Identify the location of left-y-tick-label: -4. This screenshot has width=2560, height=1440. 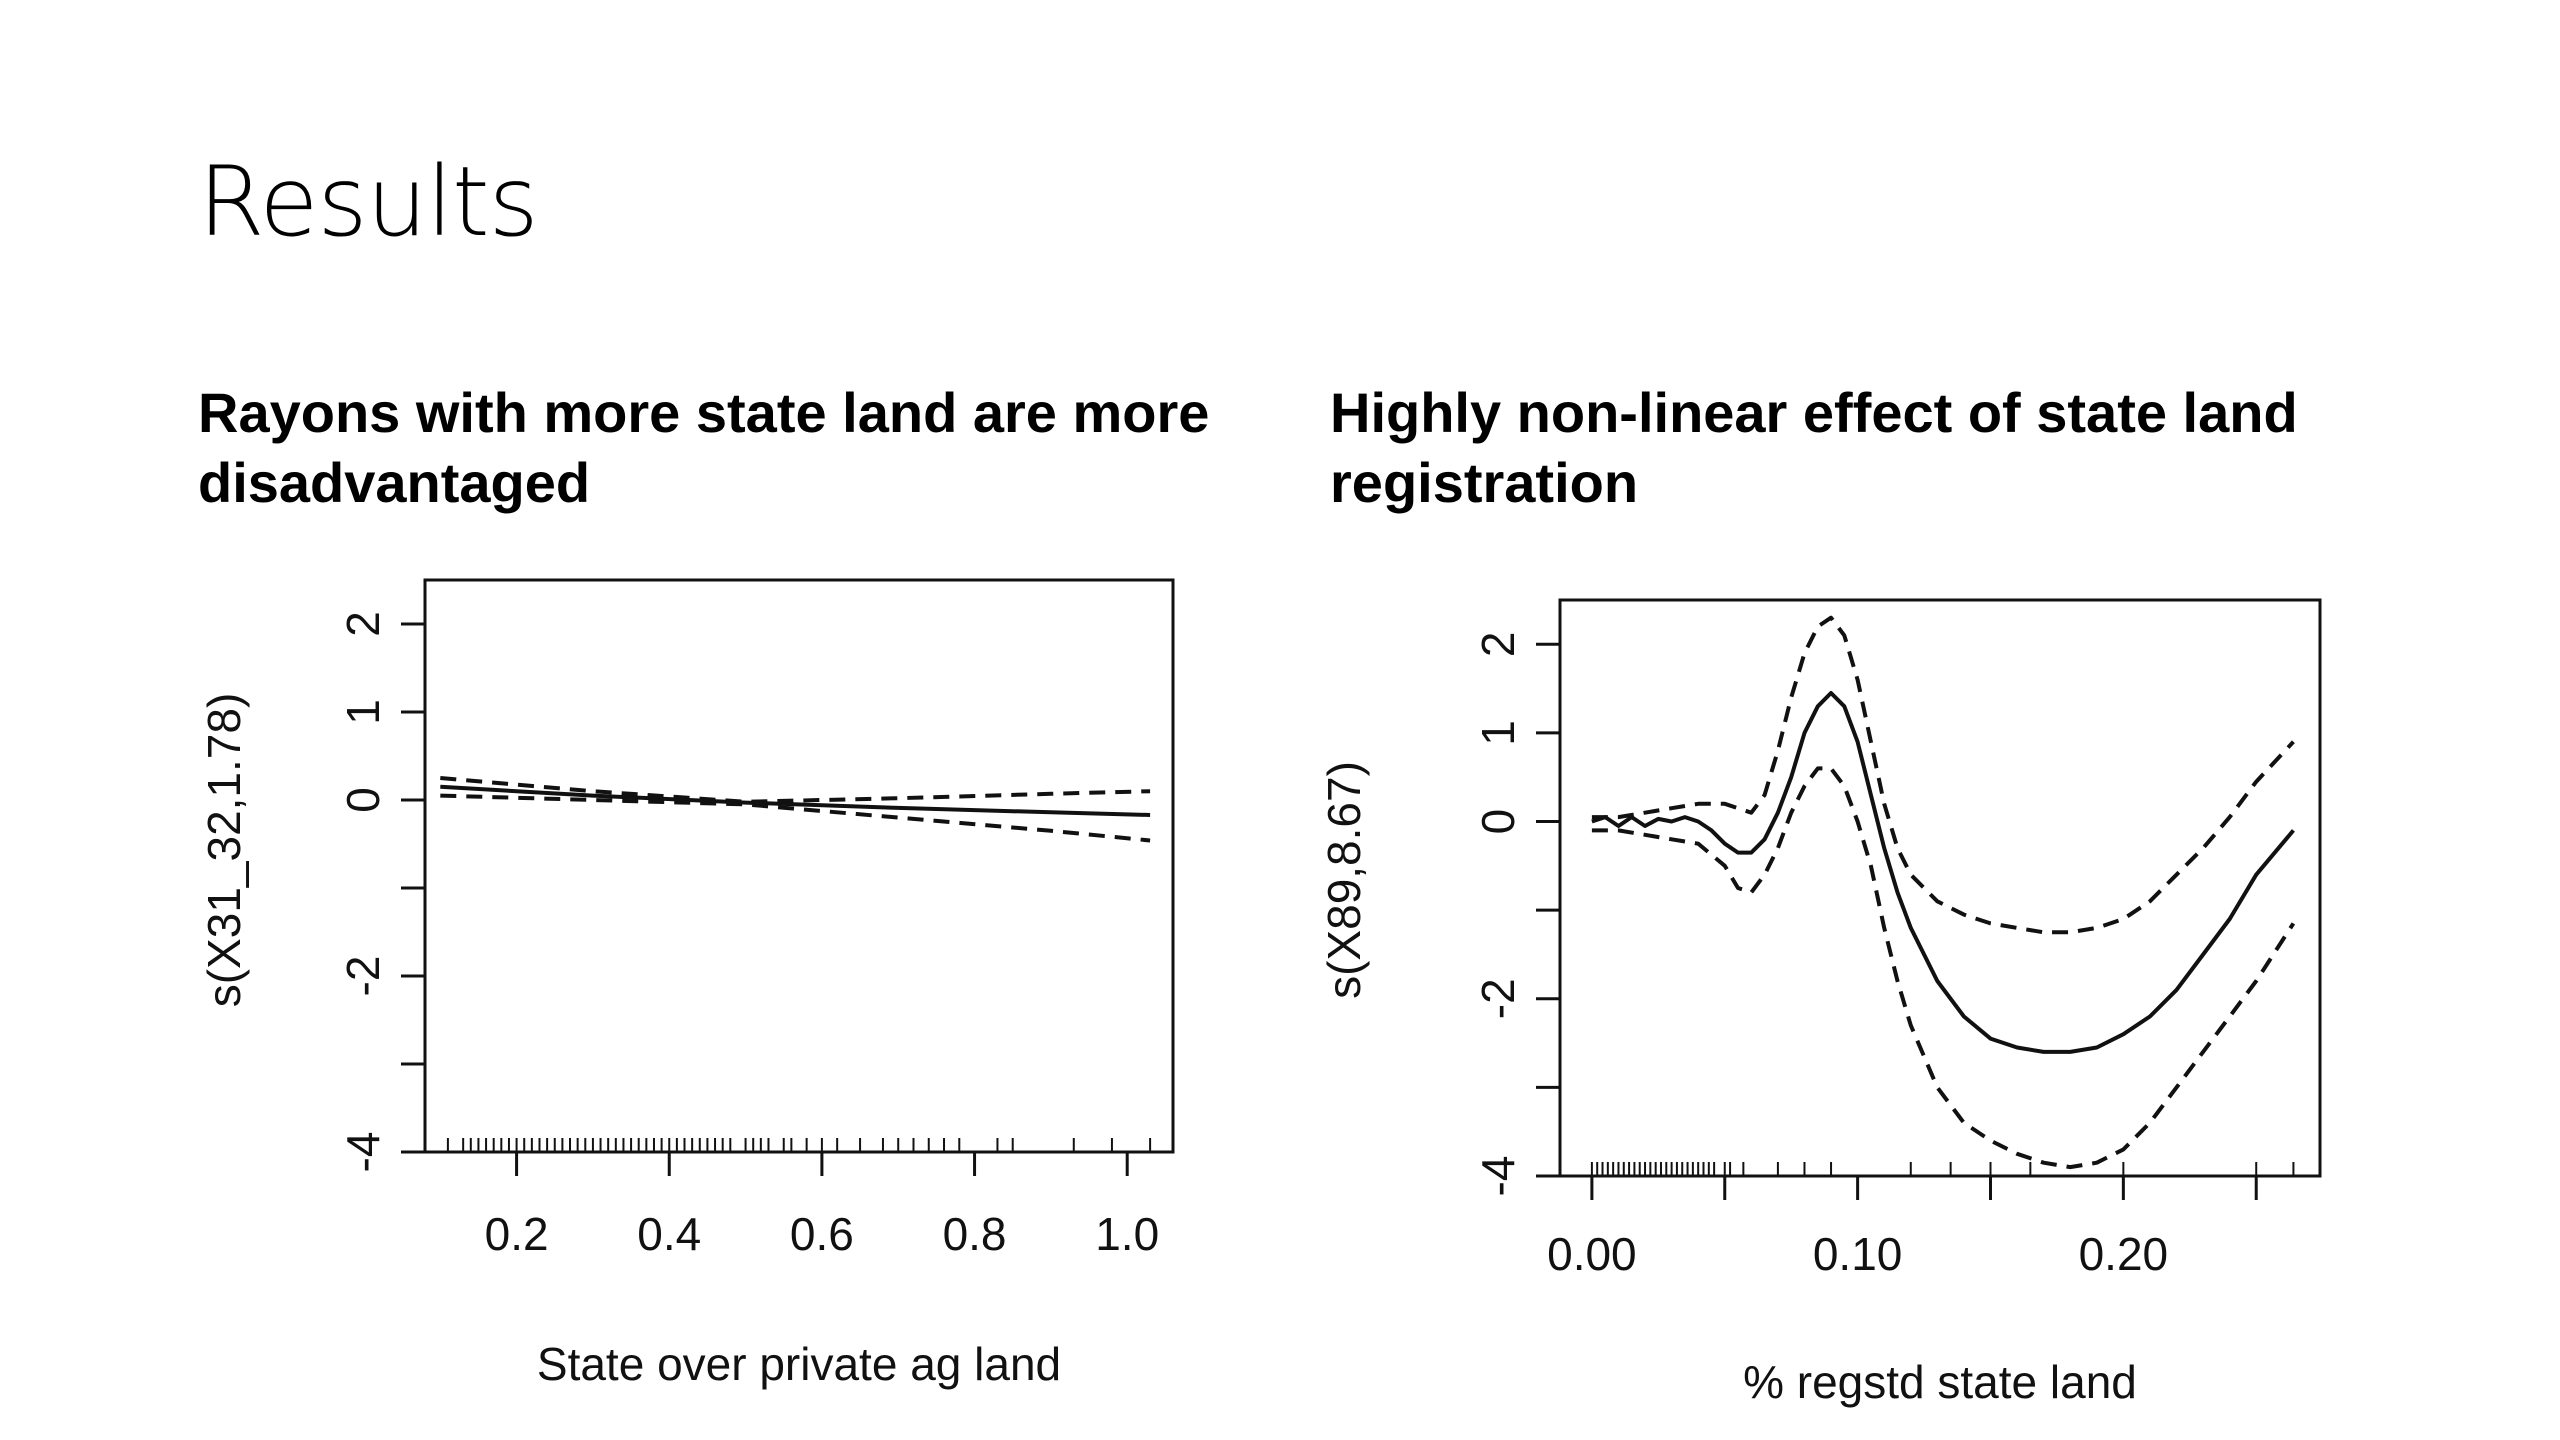
(363, 1152).